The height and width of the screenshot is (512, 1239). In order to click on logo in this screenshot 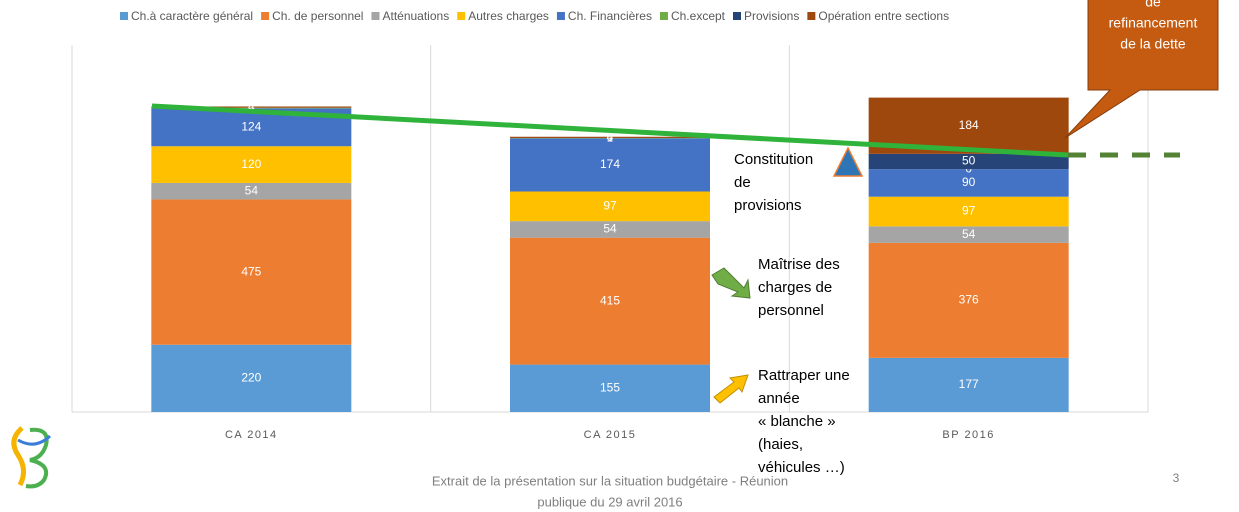, I will do `click(31, 457)`.